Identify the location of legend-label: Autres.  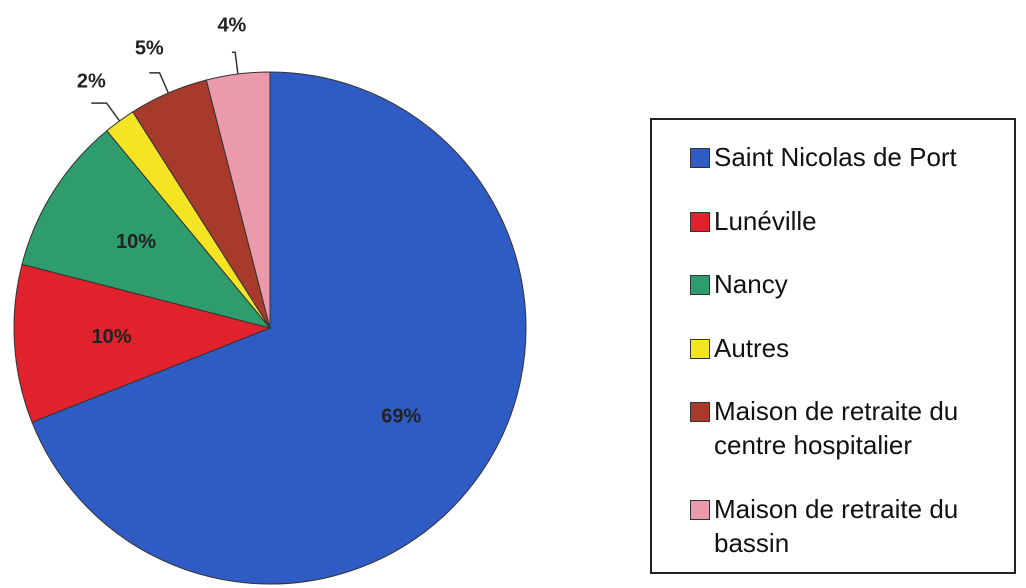
(752, 347).